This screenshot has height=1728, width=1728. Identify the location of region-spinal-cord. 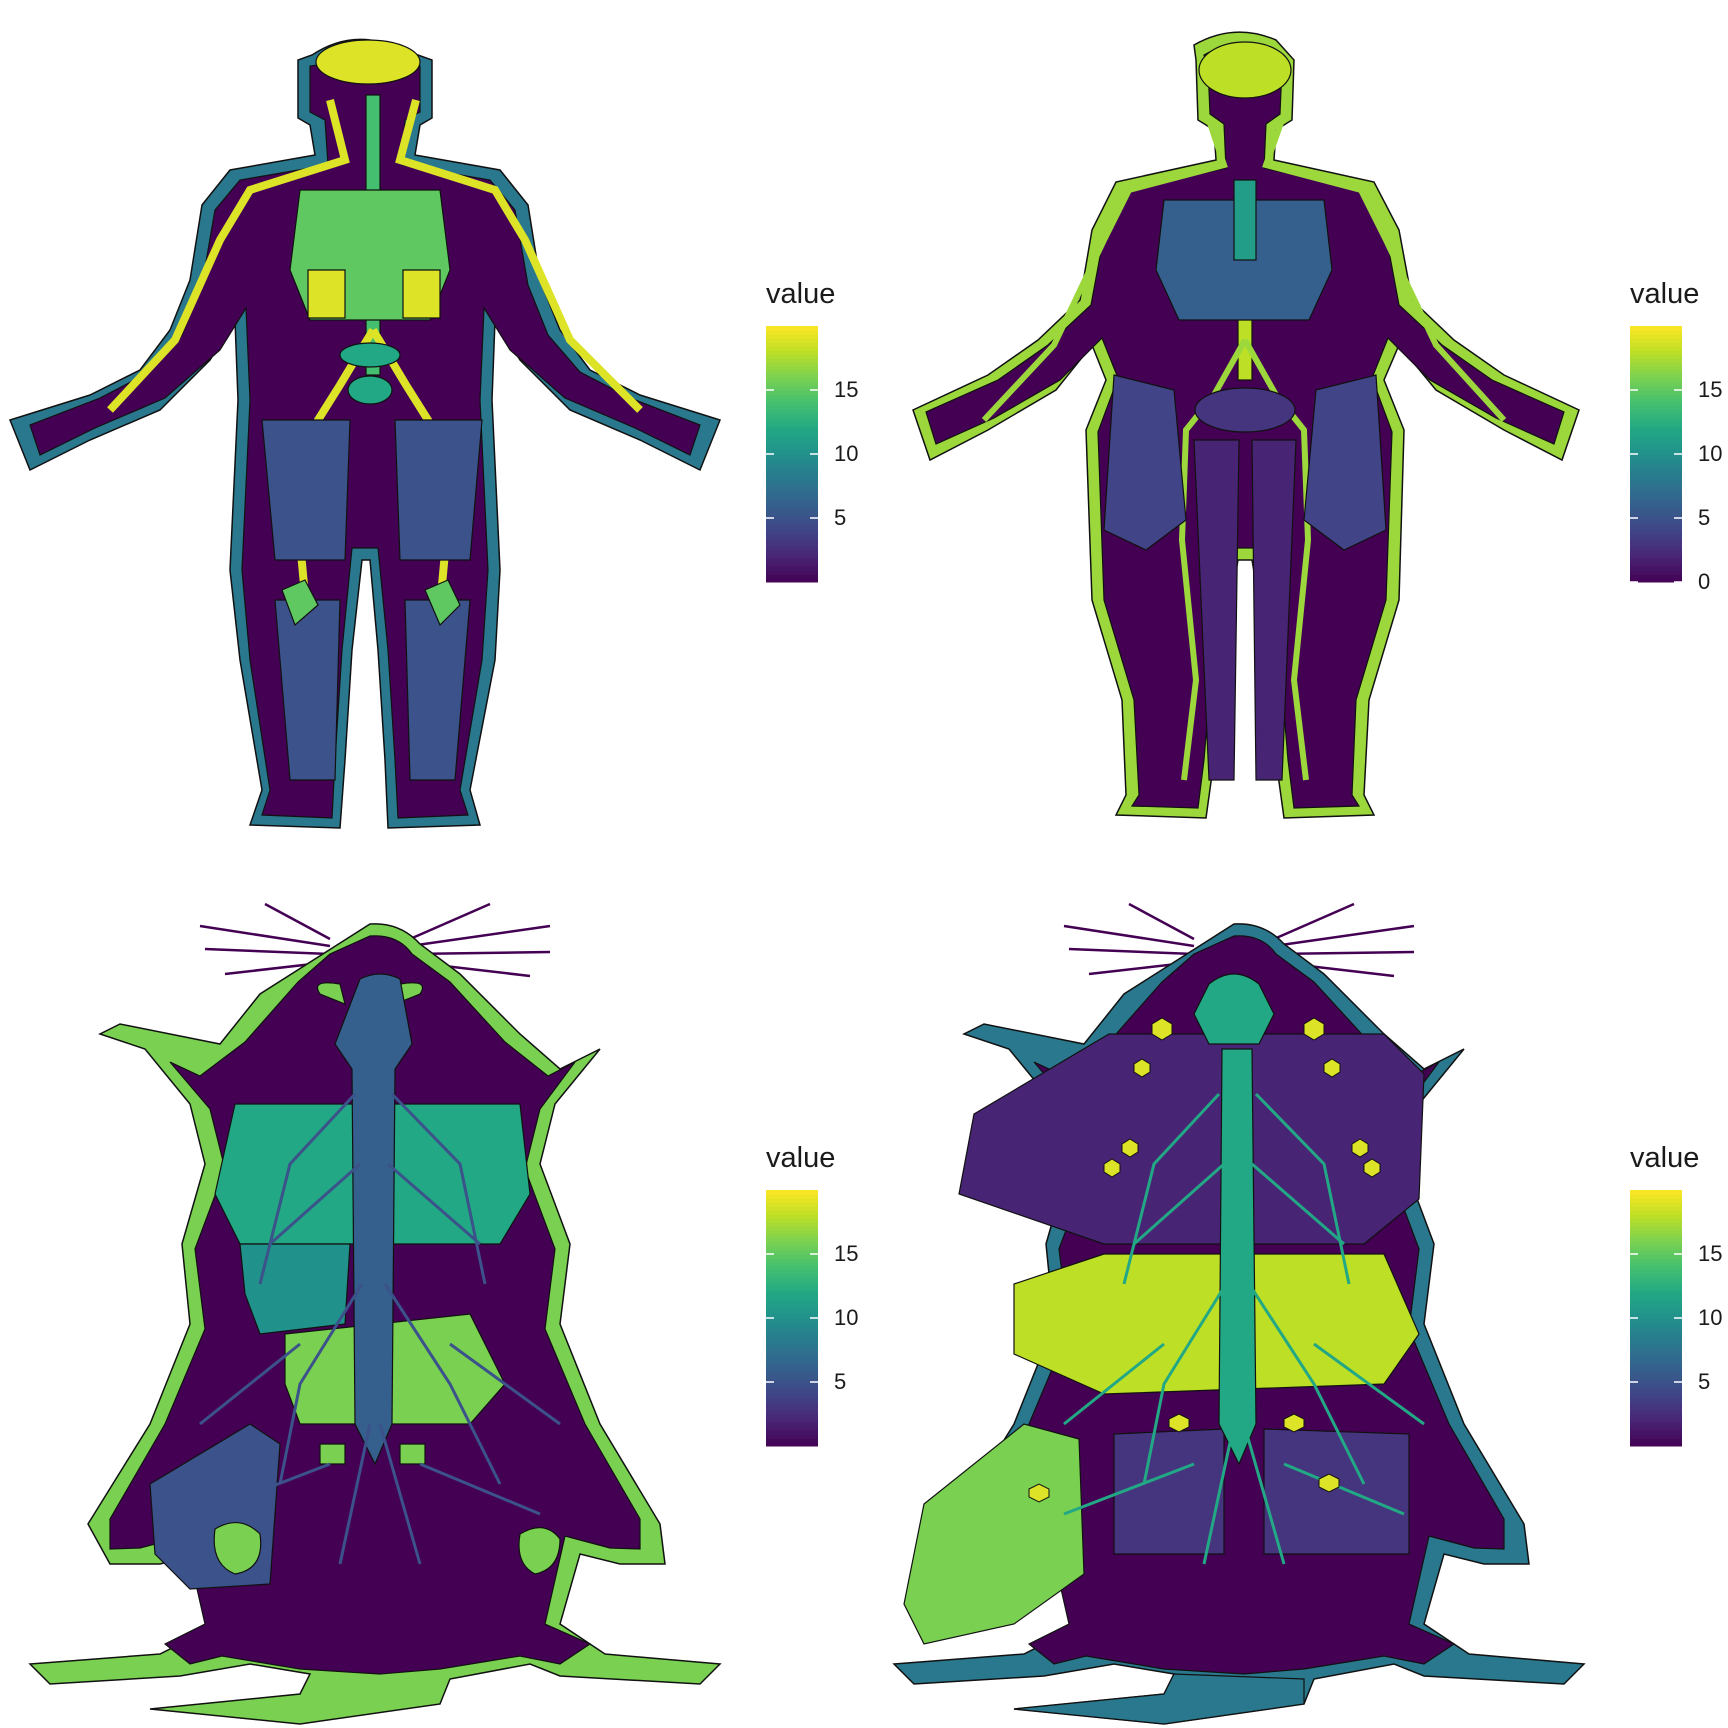
(1237, 1257).